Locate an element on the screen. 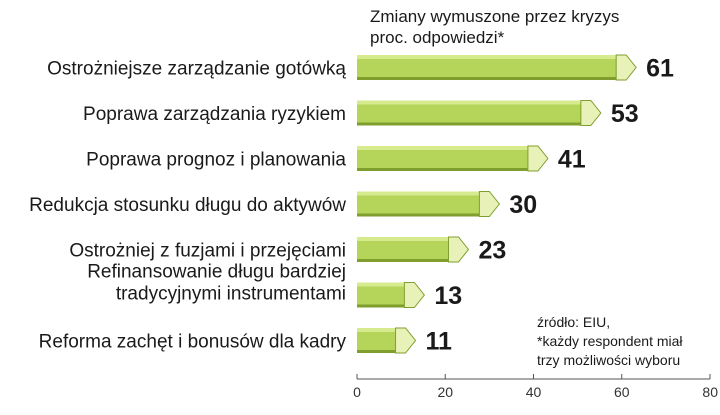 This screenshot has height=415, width=720. x-tick-label-60: 60 is located at coordinates (622, 392).